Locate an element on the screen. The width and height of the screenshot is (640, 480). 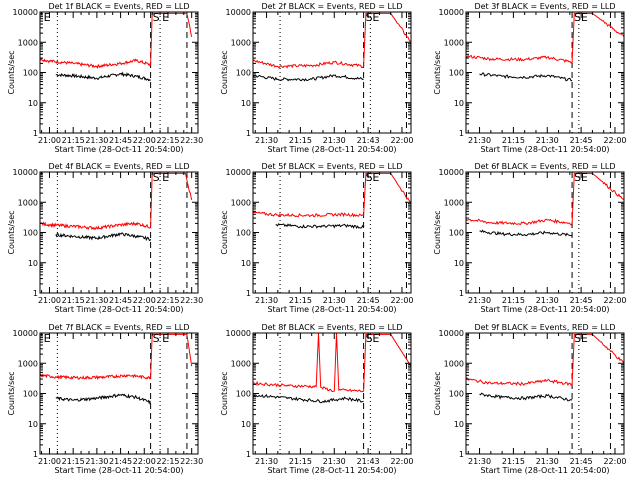
x-tick-label: 21:45 is located at coordinates (368, 300).